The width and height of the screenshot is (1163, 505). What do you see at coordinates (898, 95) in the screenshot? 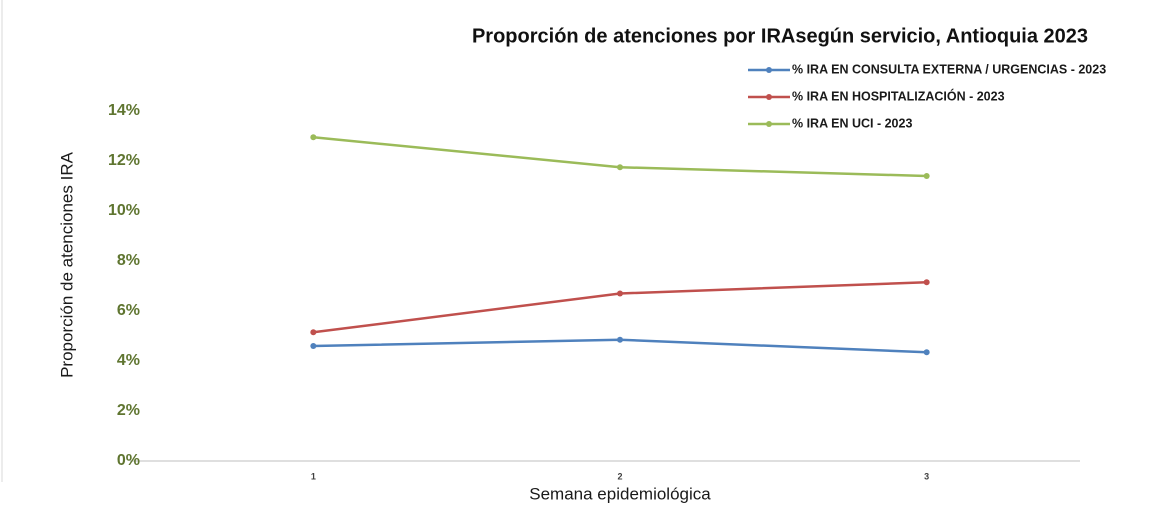
I see `legend-label: % IRA EN HOSPITALIZACIÓN - 2023` at bounding box center [898, 95].